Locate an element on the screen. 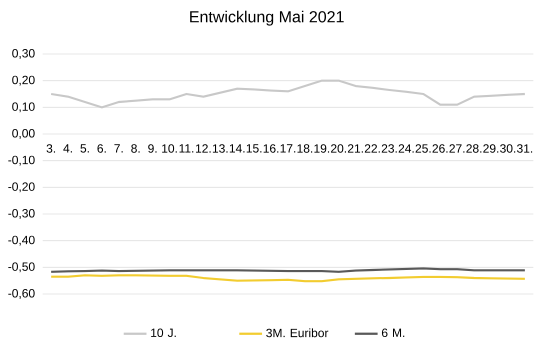 This screenshot has width=545, height=350. x-tick-label: 16. is located at coordinates (271, 148).